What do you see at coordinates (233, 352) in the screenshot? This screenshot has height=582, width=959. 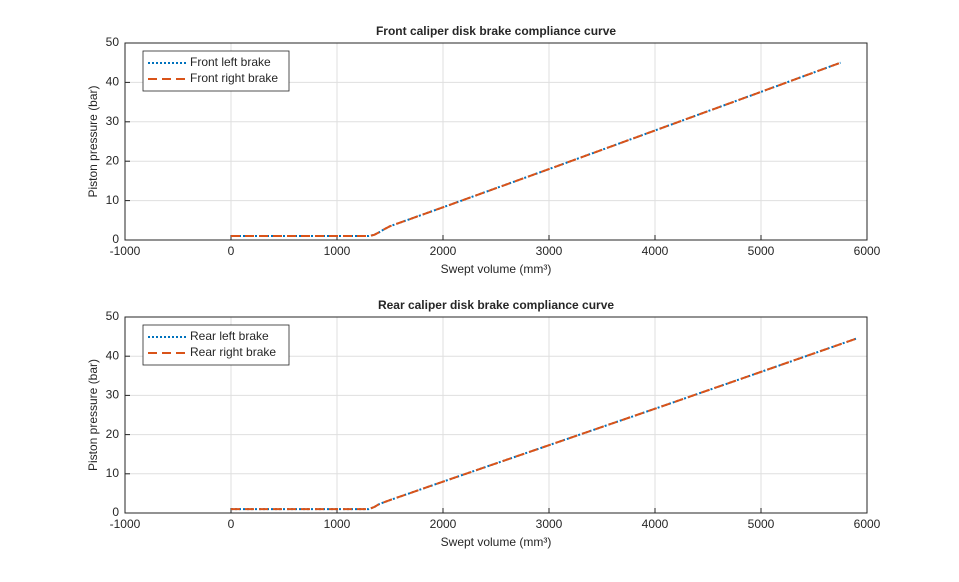 I see `legend-label: Rear right brake` at bounding box center [233, 352].